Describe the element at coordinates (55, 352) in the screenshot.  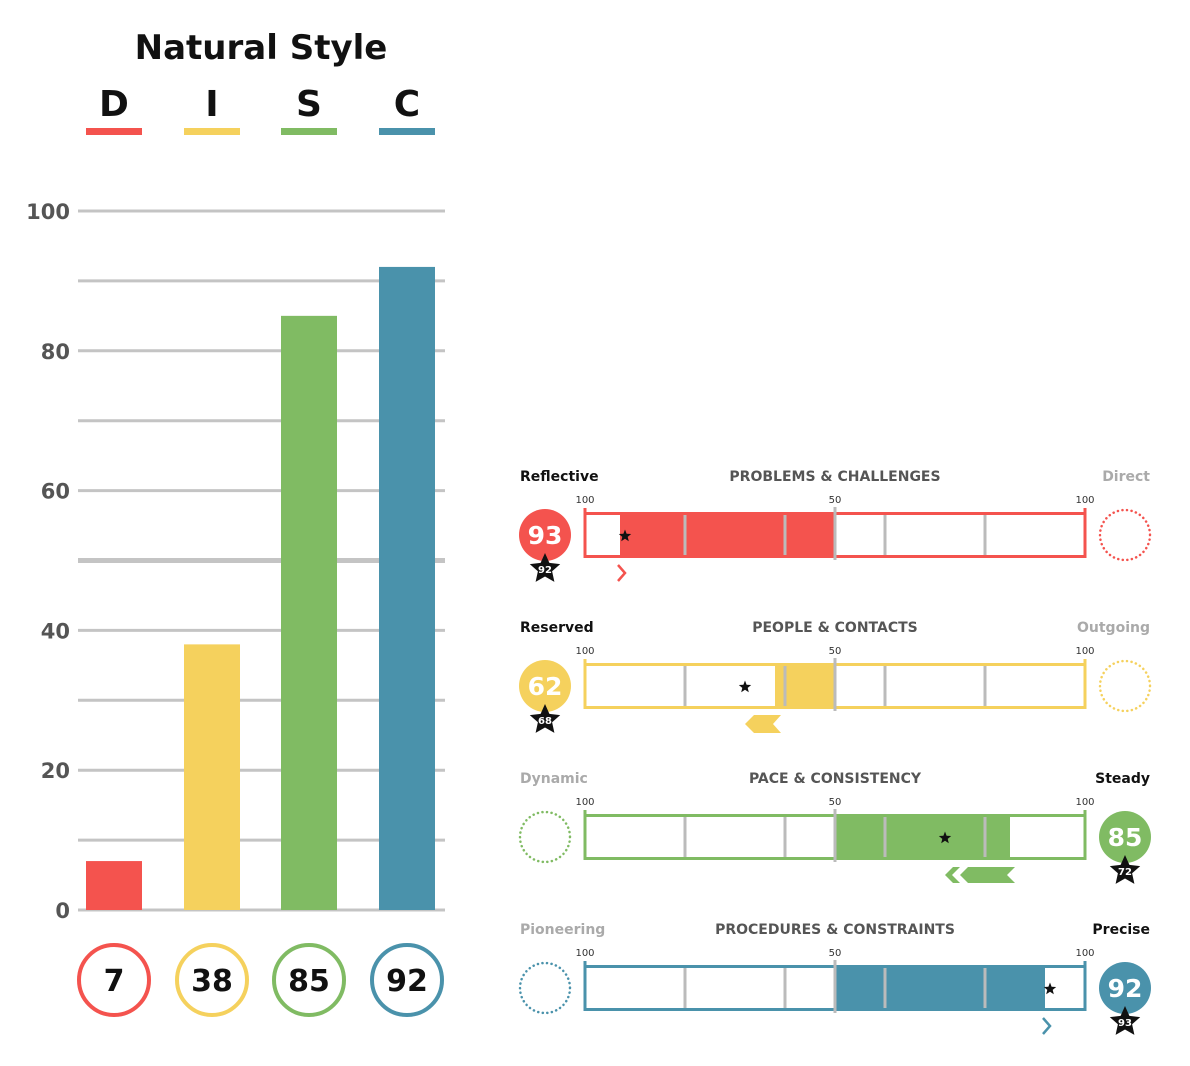
I see `y-tick-label: 80` at that location.